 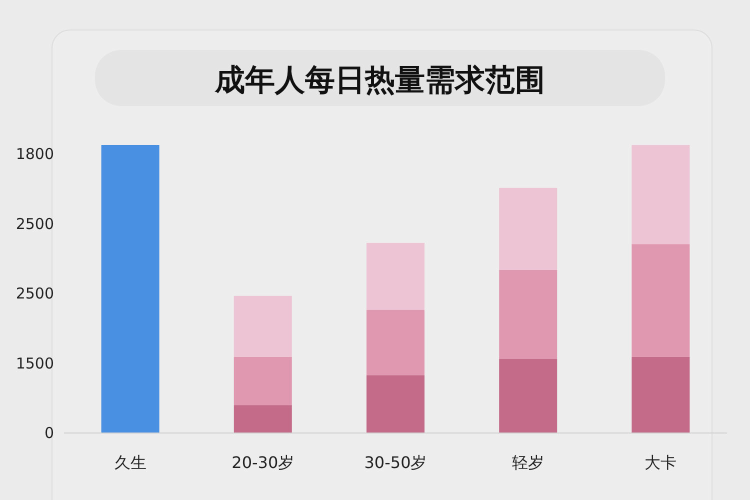 What do you see at coordinates (528, 462) in the screenshot?
I see `x-tick-label: 轻岁` at bounding box center [528, 462].